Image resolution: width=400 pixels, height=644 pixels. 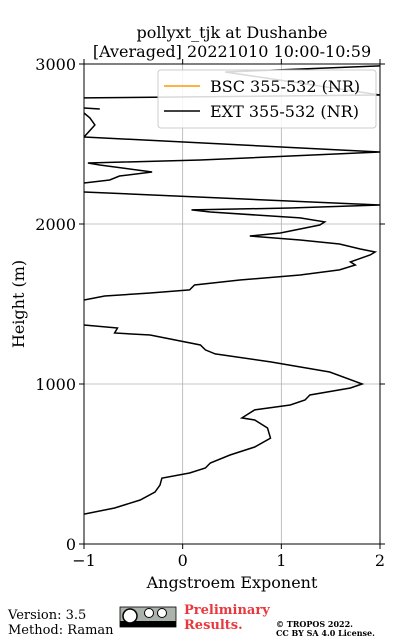 I want to click on y-tick-label: 2000, so click(x=55, y=224).